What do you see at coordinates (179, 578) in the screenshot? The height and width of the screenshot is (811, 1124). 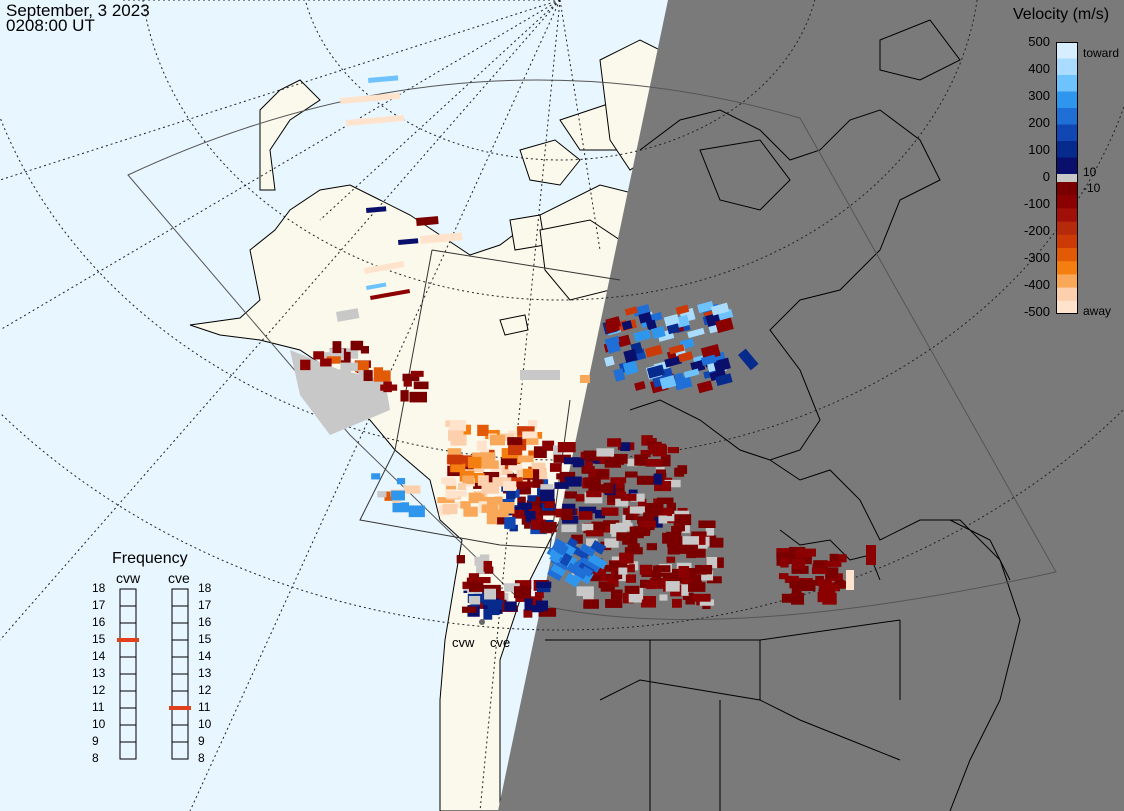 I see `freq-label-cve: cve` at bounding box center [179, 578].